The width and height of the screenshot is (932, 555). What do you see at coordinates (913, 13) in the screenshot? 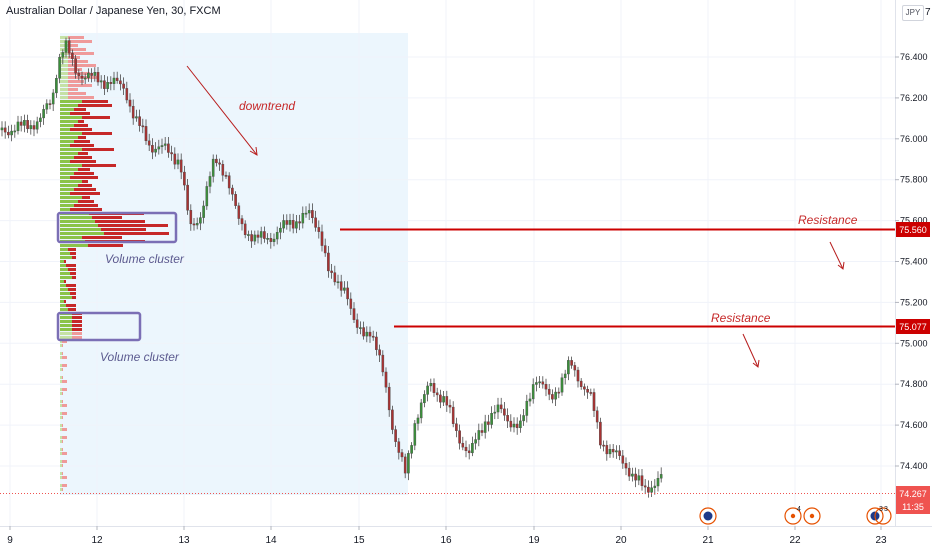
I see `currency-button: JPY` at bounding box center [913, 13].